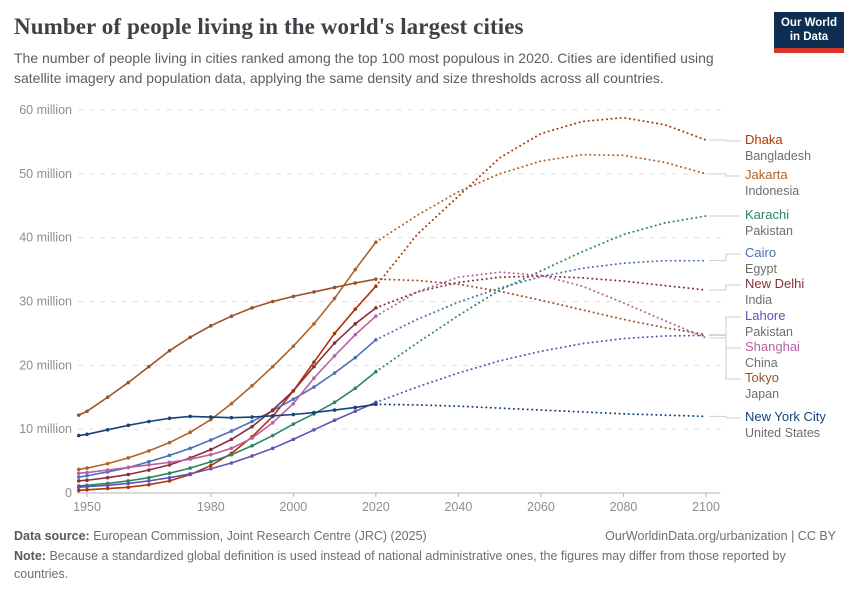  What do you see at coordinates (540, 198) in the screenshot?
I see `series-projection-jakarta` at bounding box center [540, 198].